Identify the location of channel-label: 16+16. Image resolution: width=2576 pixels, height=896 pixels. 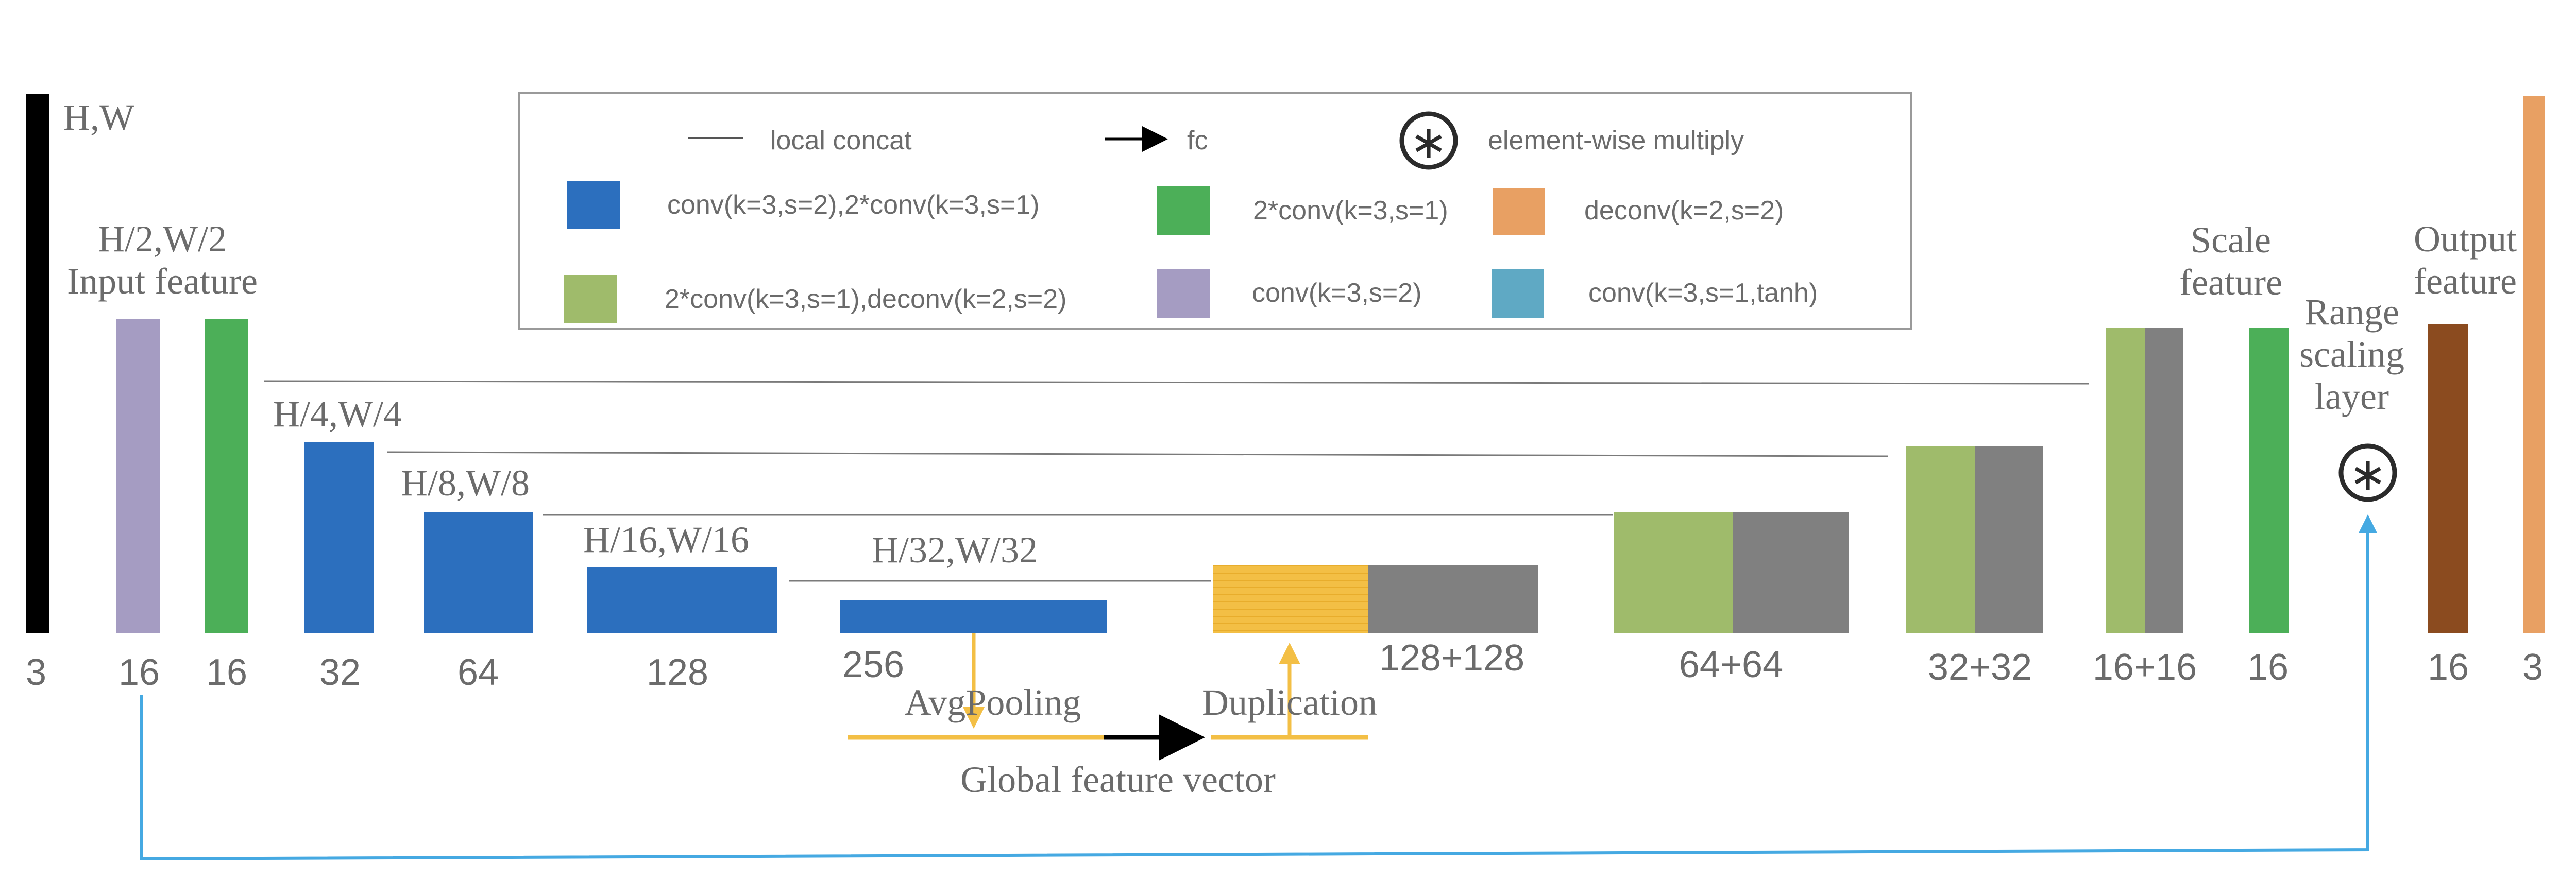
(2145, 667).